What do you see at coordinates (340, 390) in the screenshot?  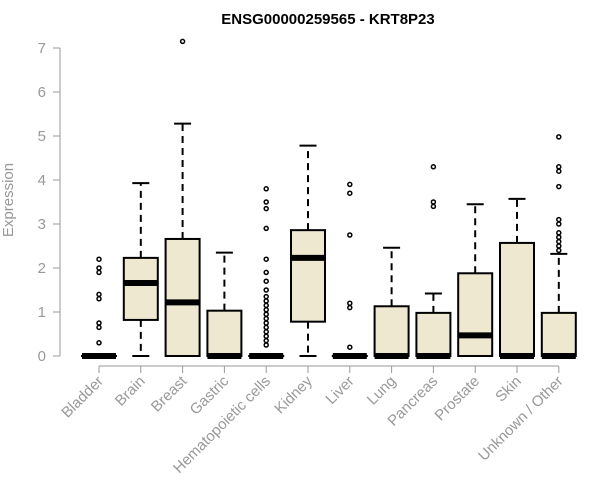 I see `x-tick-label: Liver` at bounding box center [340, 390].